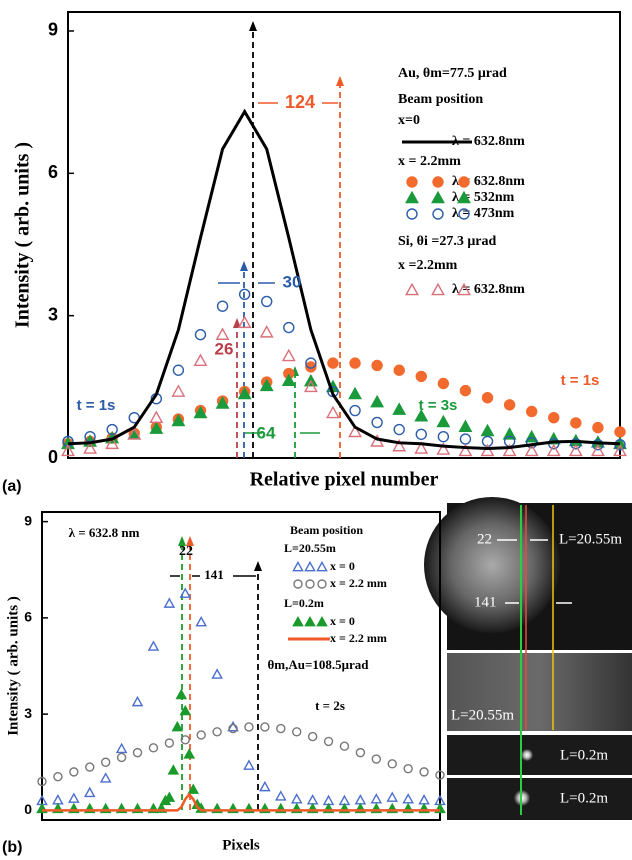 This screenshot has width=632, height=860. Describe the element at coordinates (342, 566) in the screenshot. I see `legend-label: x = 0` at that location.